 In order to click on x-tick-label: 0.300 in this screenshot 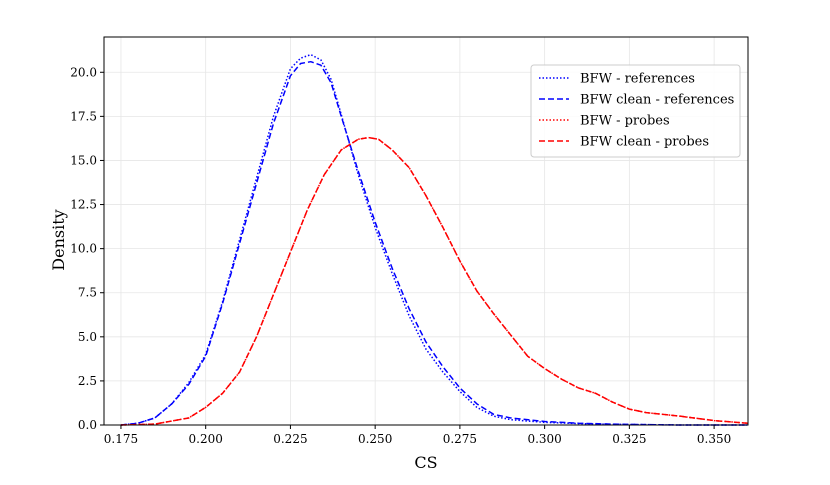, I will do `click(544, 439)`.